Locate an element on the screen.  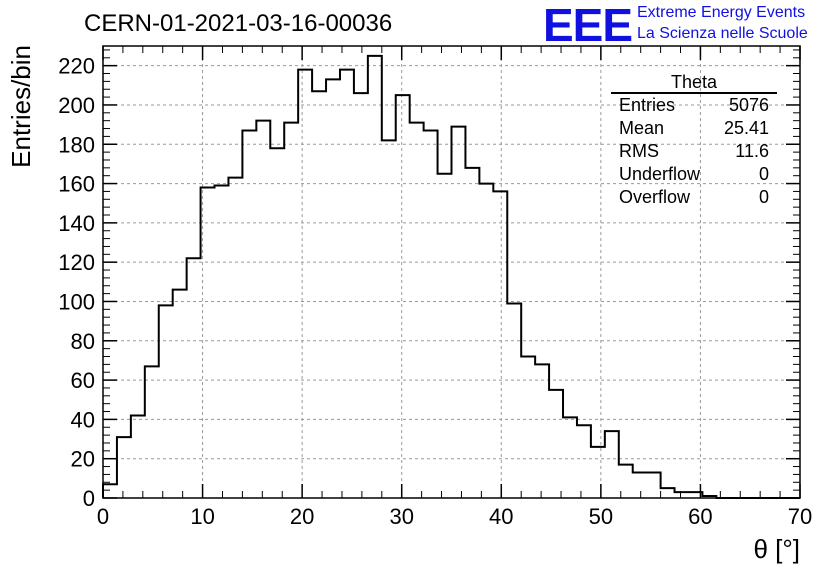
x-tick-label: 0 is located at coordinates (103, 516).